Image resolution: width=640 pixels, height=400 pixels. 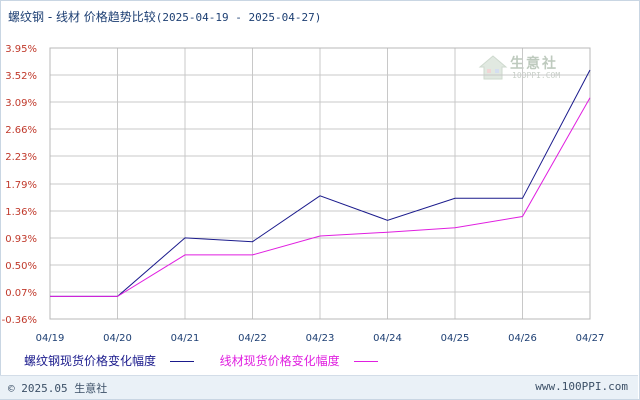 I want to click on chart-title-main: 螺纹钢 - 线材 价格趋势比较, so click(x=82, y=17).